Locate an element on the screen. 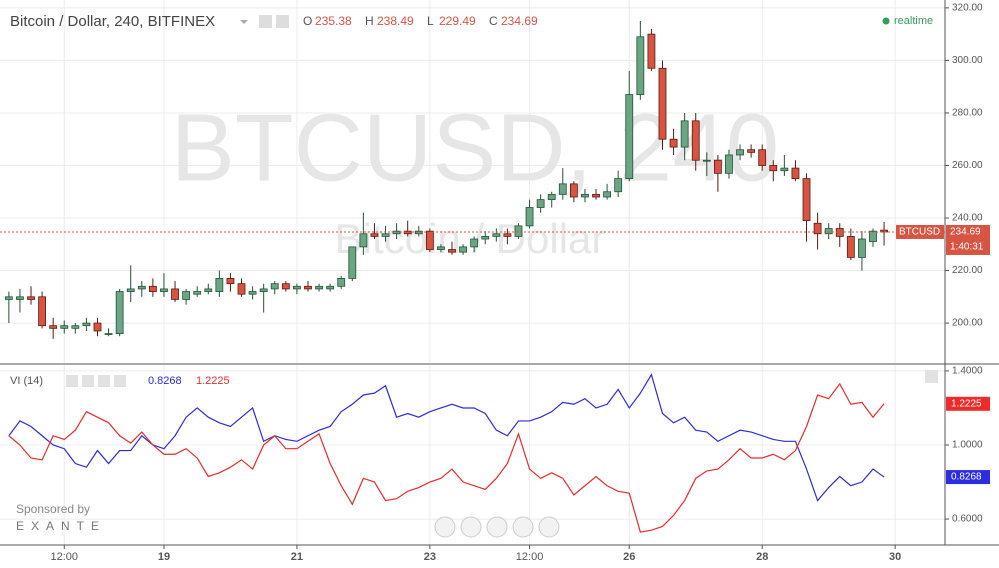  sponsor-label: Sponsored by is located at coordinates (53, 509).